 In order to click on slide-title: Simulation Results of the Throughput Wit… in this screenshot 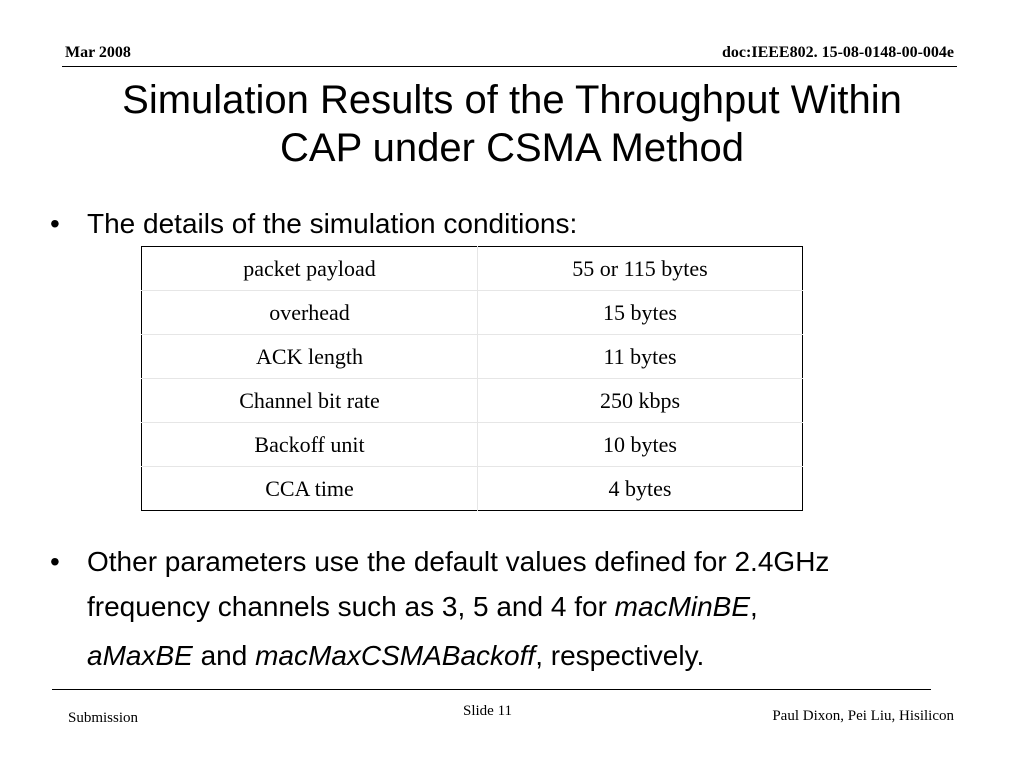, I will do `click(512, 124)`.